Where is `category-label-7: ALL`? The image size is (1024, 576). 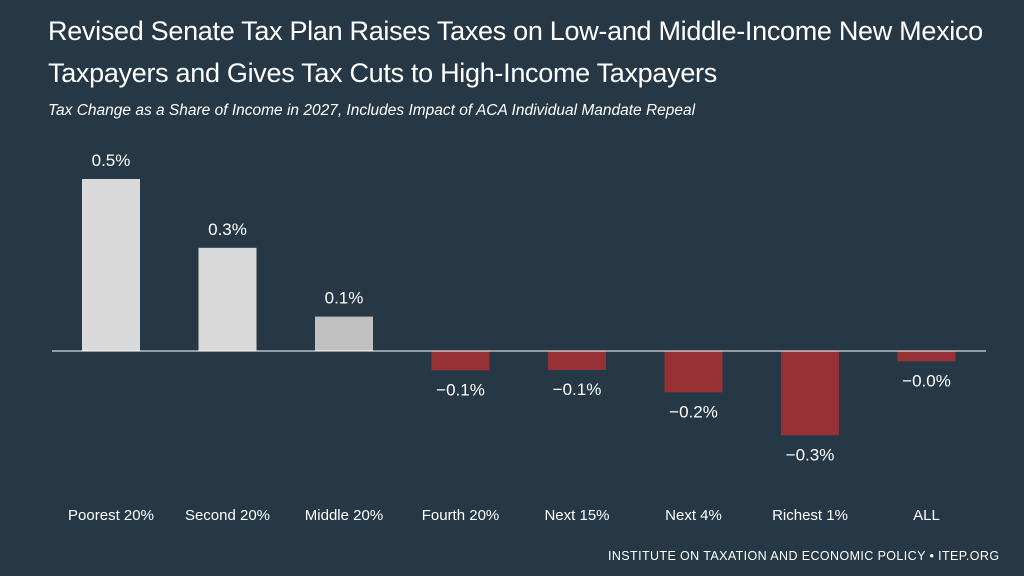
category-label-7: ALL is located at coordinates (926, 515).